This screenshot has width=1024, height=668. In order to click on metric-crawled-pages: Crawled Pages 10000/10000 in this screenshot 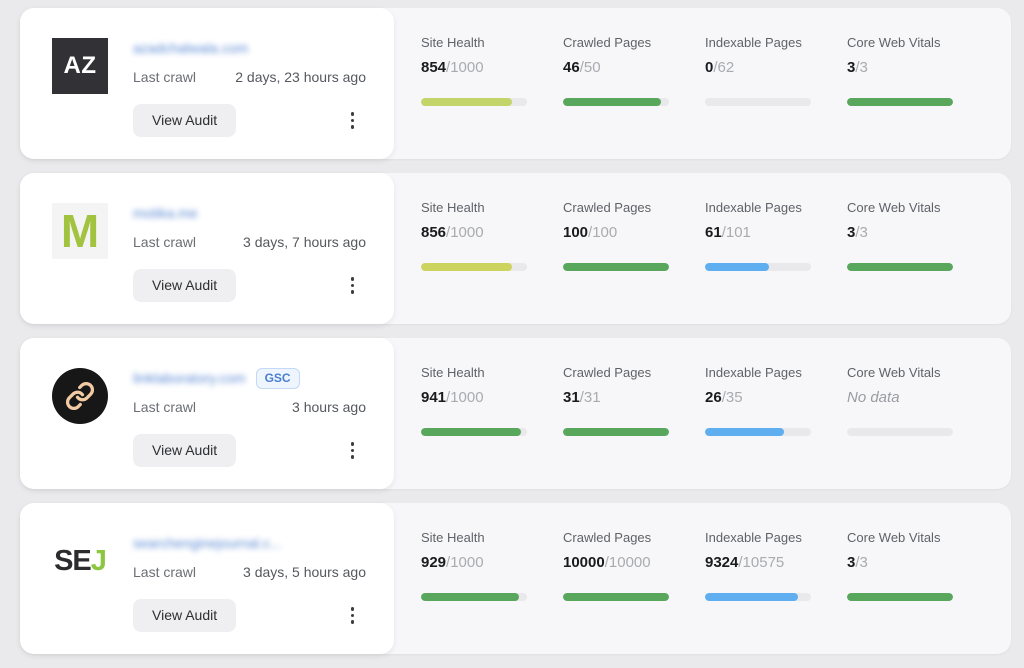, I will do `click(634, 565)`.